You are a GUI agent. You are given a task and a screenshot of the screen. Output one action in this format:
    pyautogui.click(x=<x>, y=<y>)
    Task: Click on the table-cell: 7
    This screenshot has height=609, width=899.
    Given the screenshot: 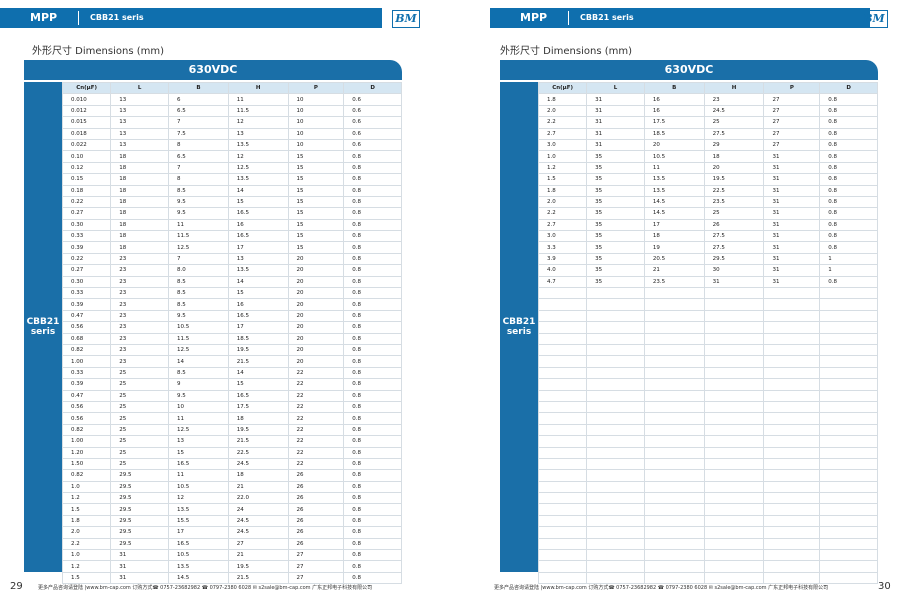 What is the action you would take?
    pyautogui.click(x=198, y=259)
    